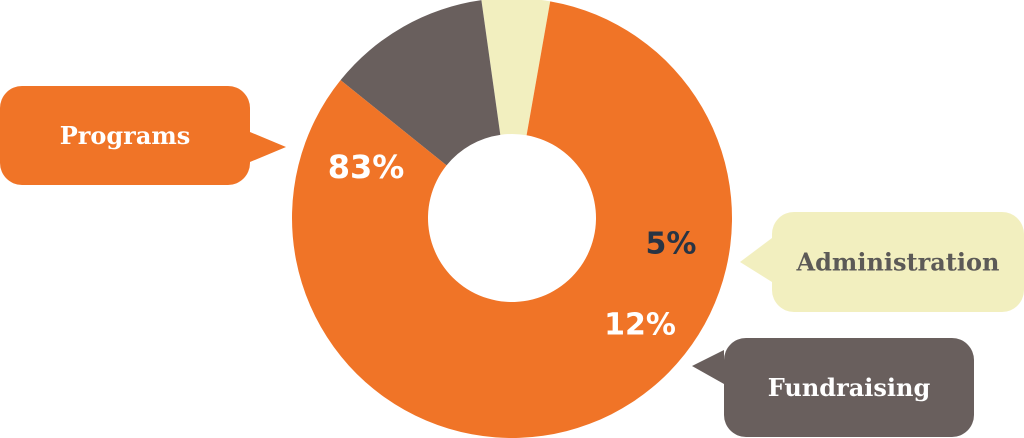 Image resolution: width=1024 pixels, height=438 pixels. I want to click on callout-programs: Programs, so click(143, 135).